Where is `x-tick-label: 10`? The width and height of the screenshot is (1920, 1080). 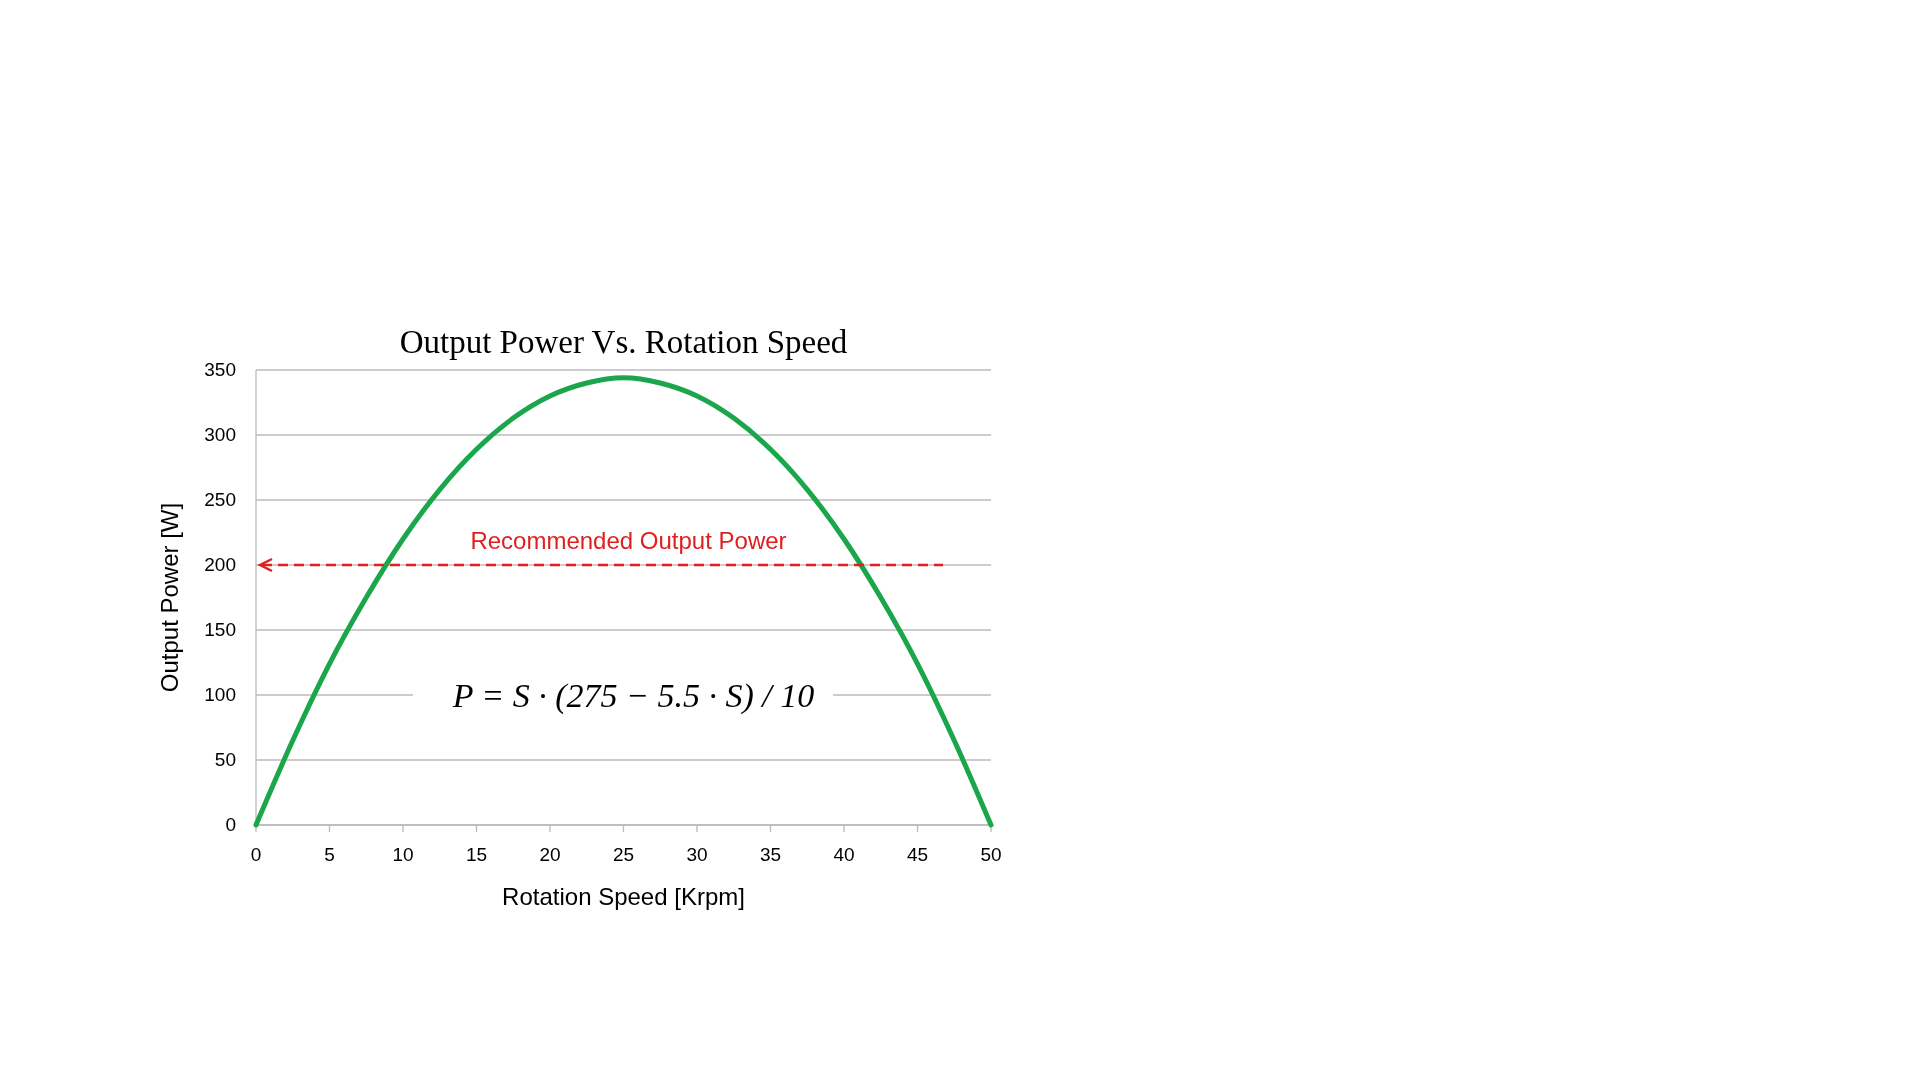 x-tick-label: 10 is located at coordinates (403, 854).